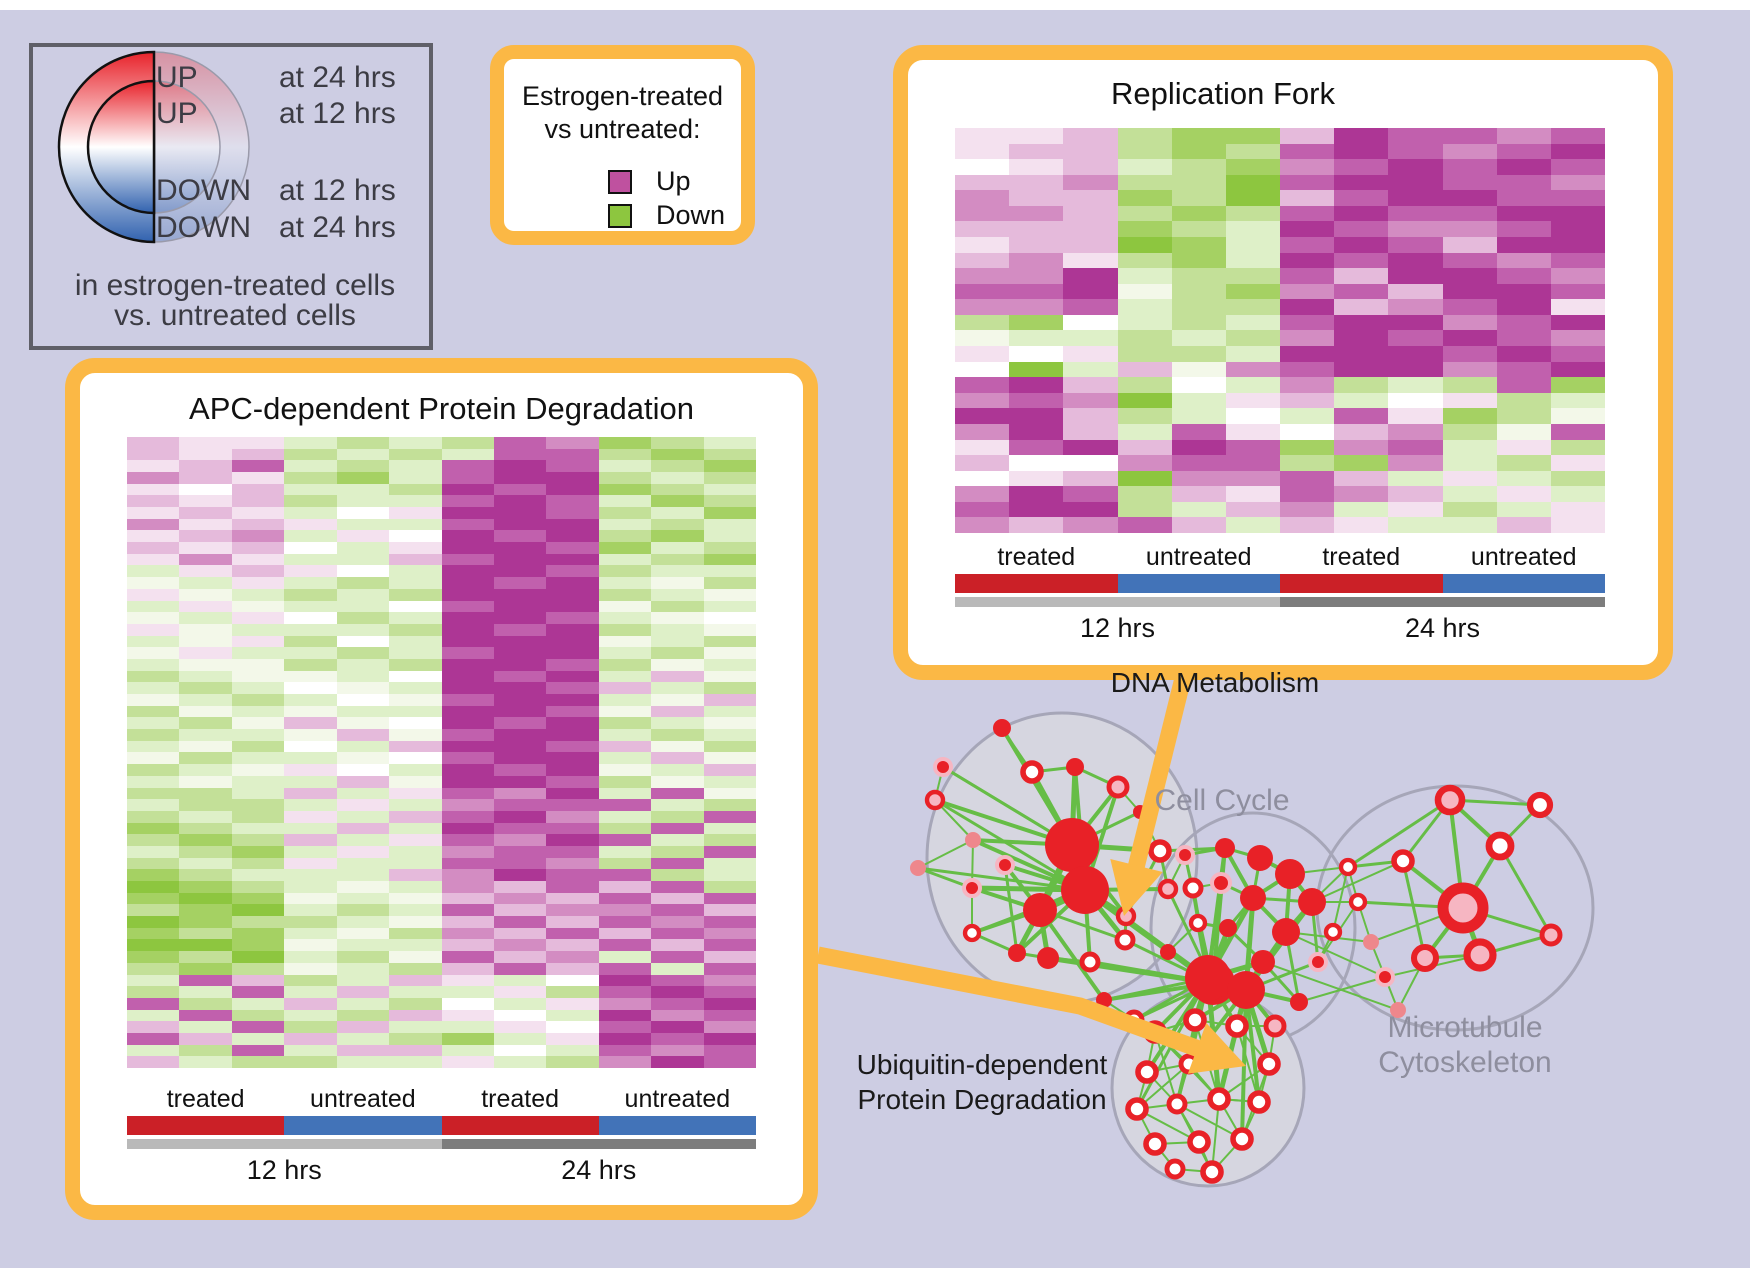  What do you see at coordinates (1117, 602) in the screenshot?
I see `time-bar-segment` at bounding box center [1117, 602].